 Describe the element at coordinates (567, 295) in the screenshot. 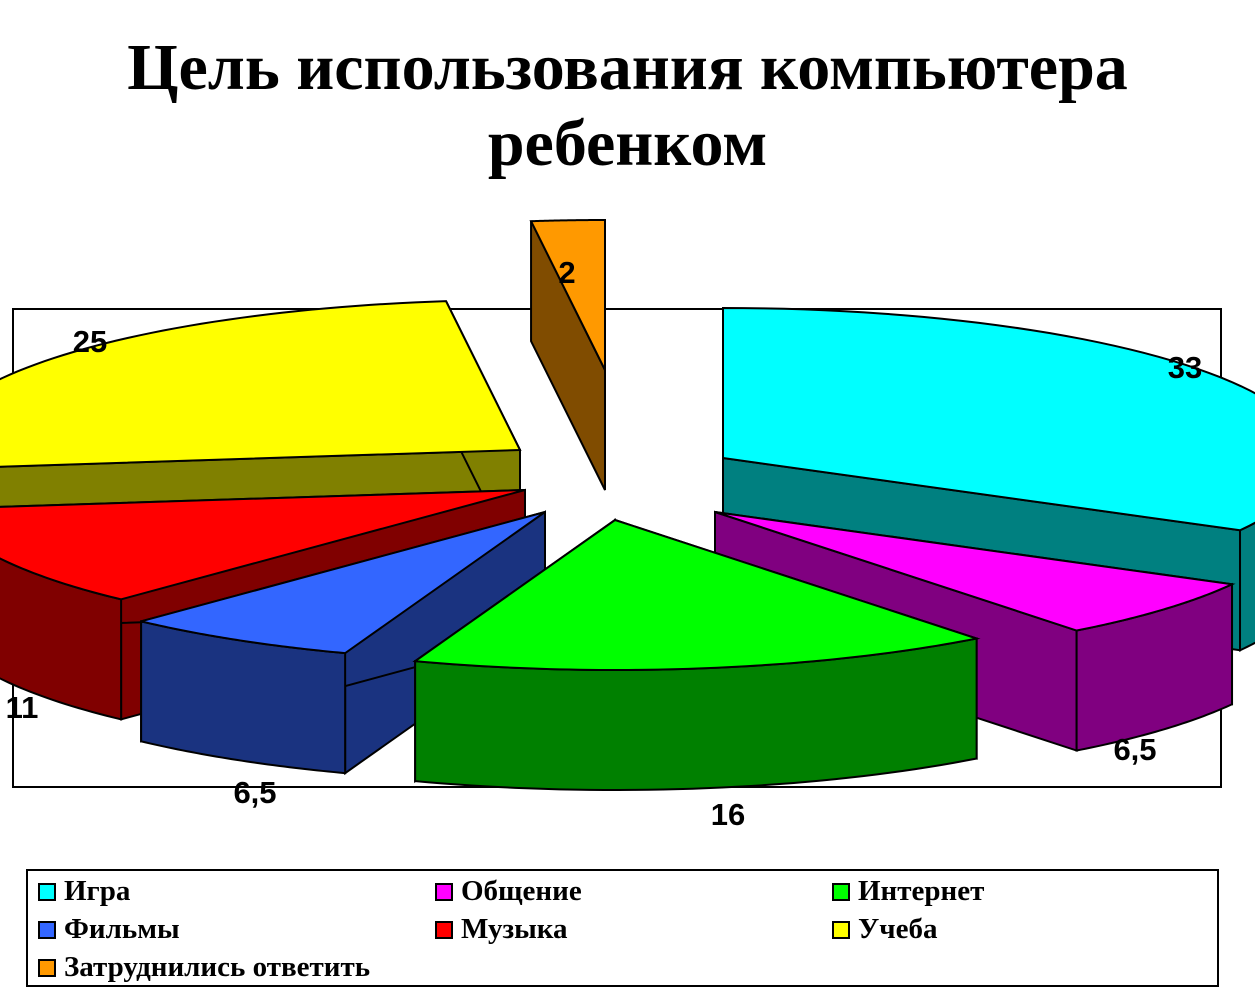

I see `pie-slice-7-top` at that location.